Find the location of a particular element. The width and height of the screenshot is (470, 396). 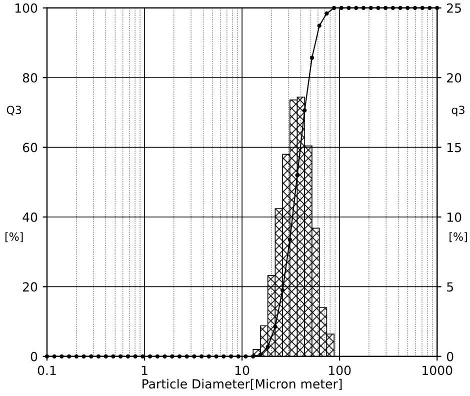

y-axis-title: Q3 is located at coordinates (14, 111).